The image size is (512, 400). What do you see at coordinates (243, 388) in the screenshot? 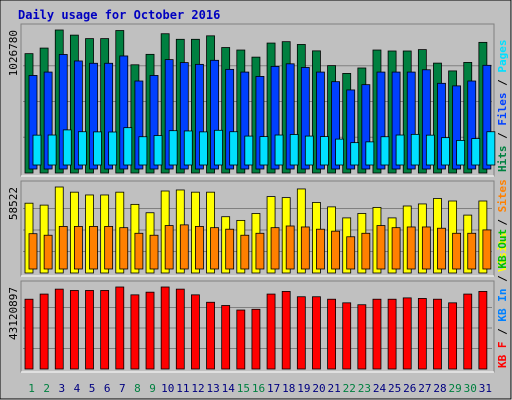
I see `day-label-15: 15` at bounding box center [243, 388].